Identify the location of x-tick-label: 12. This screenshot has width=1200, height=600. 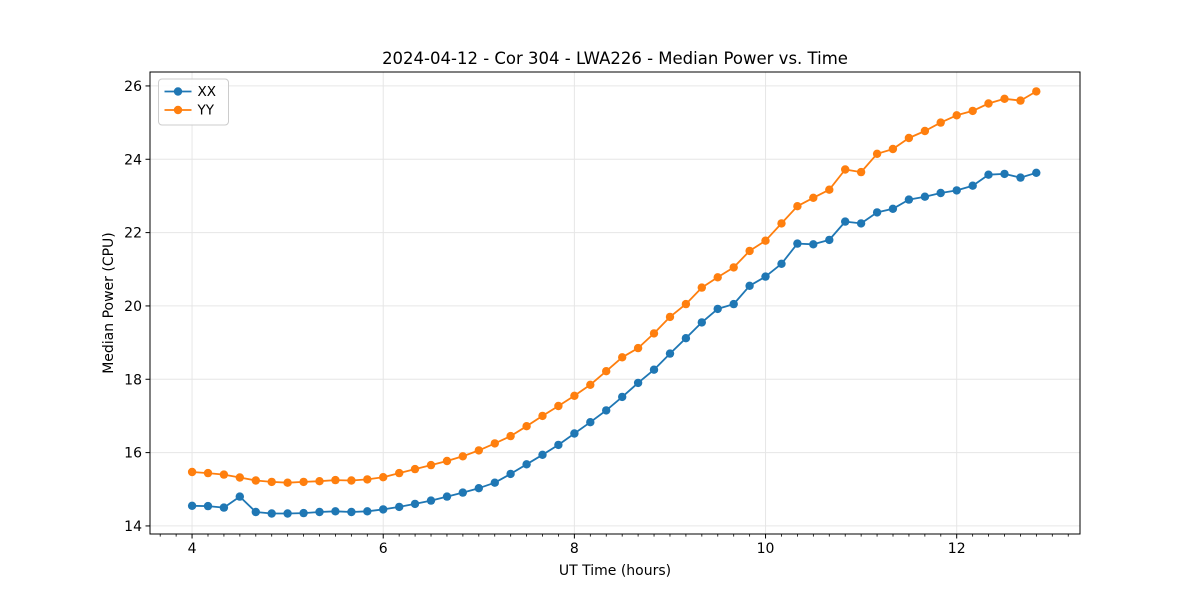
(957, 549).